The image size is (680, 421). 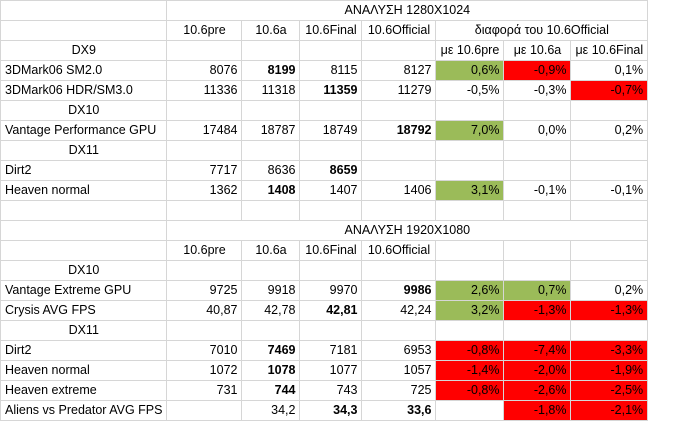 I want to click on diff-cell: -1,8%, so click(x=537, y=410).